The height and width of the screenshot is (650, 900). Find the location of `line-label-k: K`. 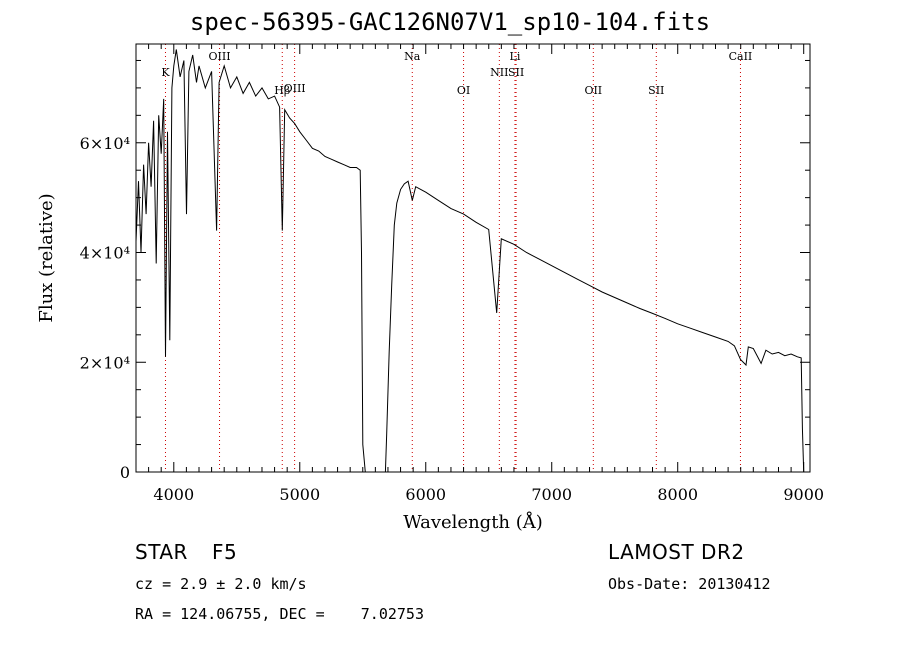

line-label-k: K is located at coordinates (165, 72).